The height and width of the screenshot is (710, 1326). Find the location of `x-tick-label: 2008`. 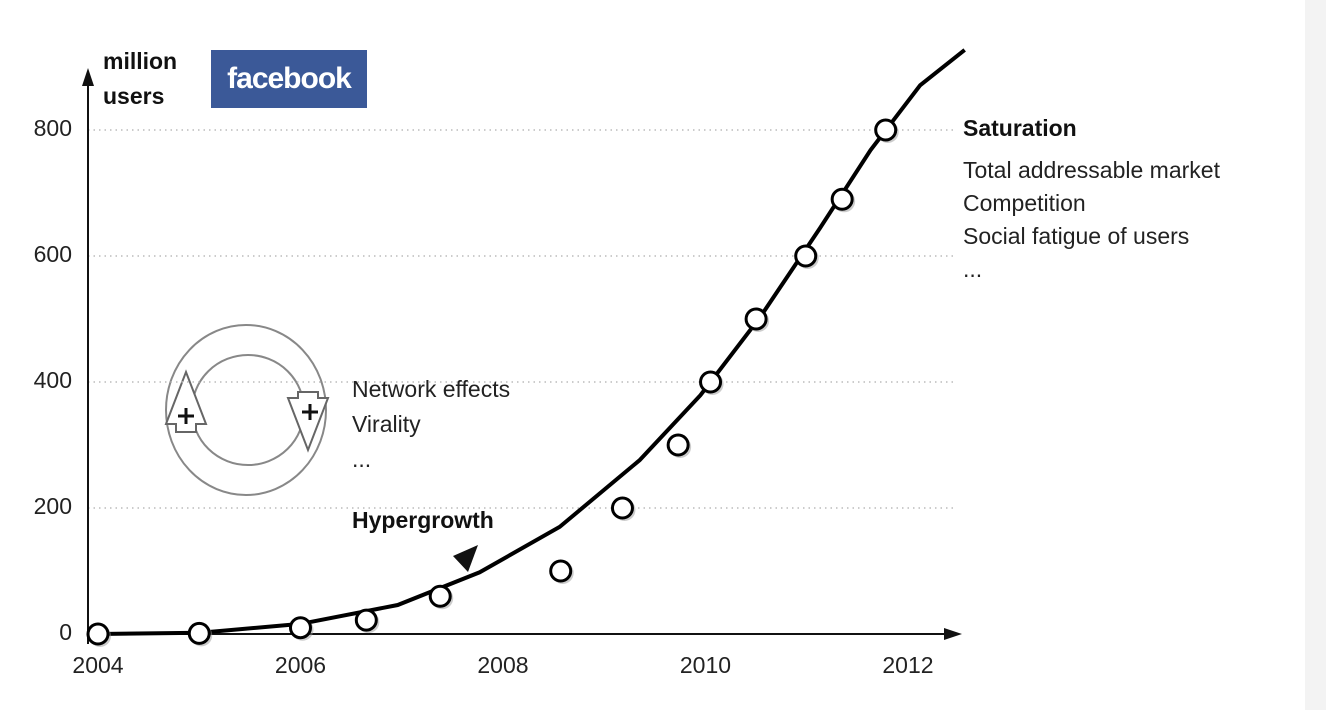

x-tick-label: 2008 is located at coordinates (502, 665).